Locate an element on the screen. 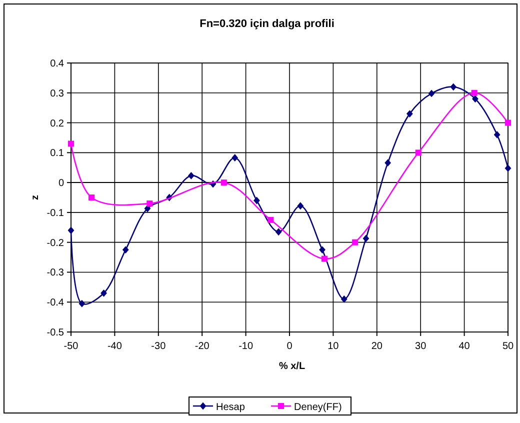 The image size is (520, 423). x-tick-label: 20 is located at coordinates (377, 346).